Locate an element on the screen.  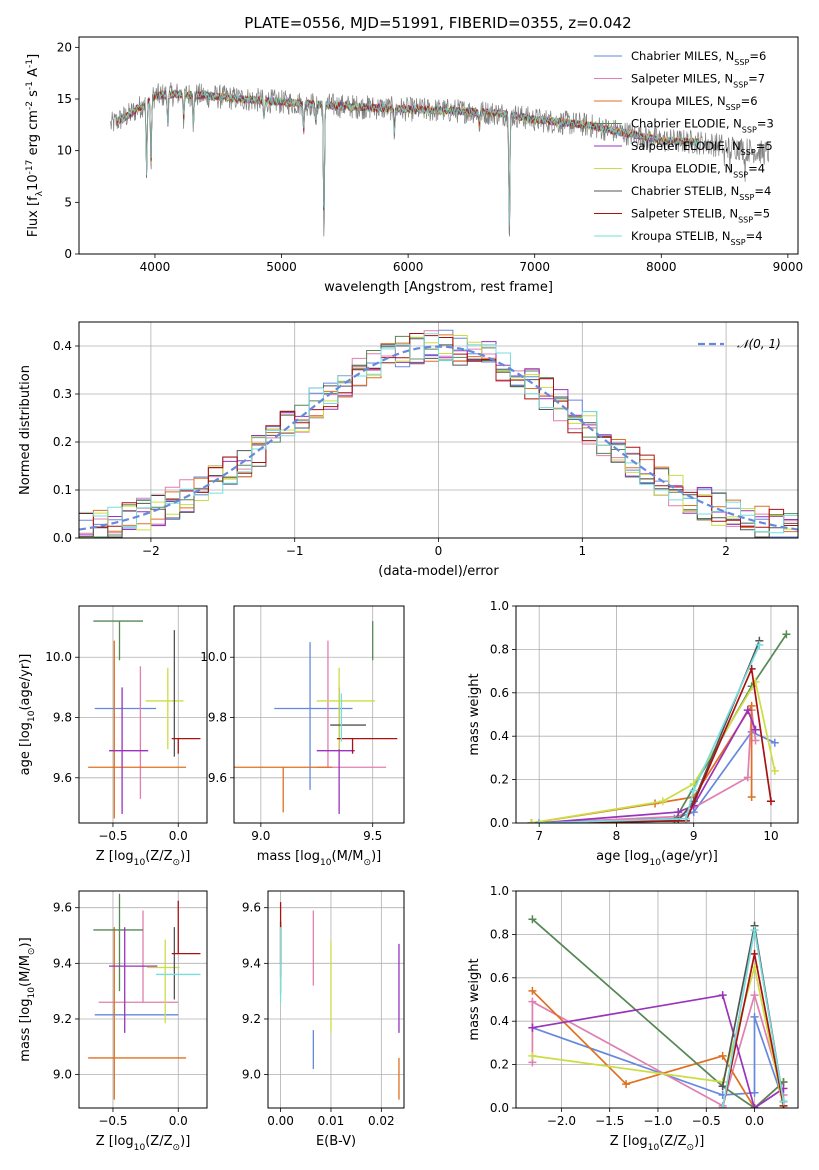
y-tick-label: 10.0 is located at coordinates (213, 657).